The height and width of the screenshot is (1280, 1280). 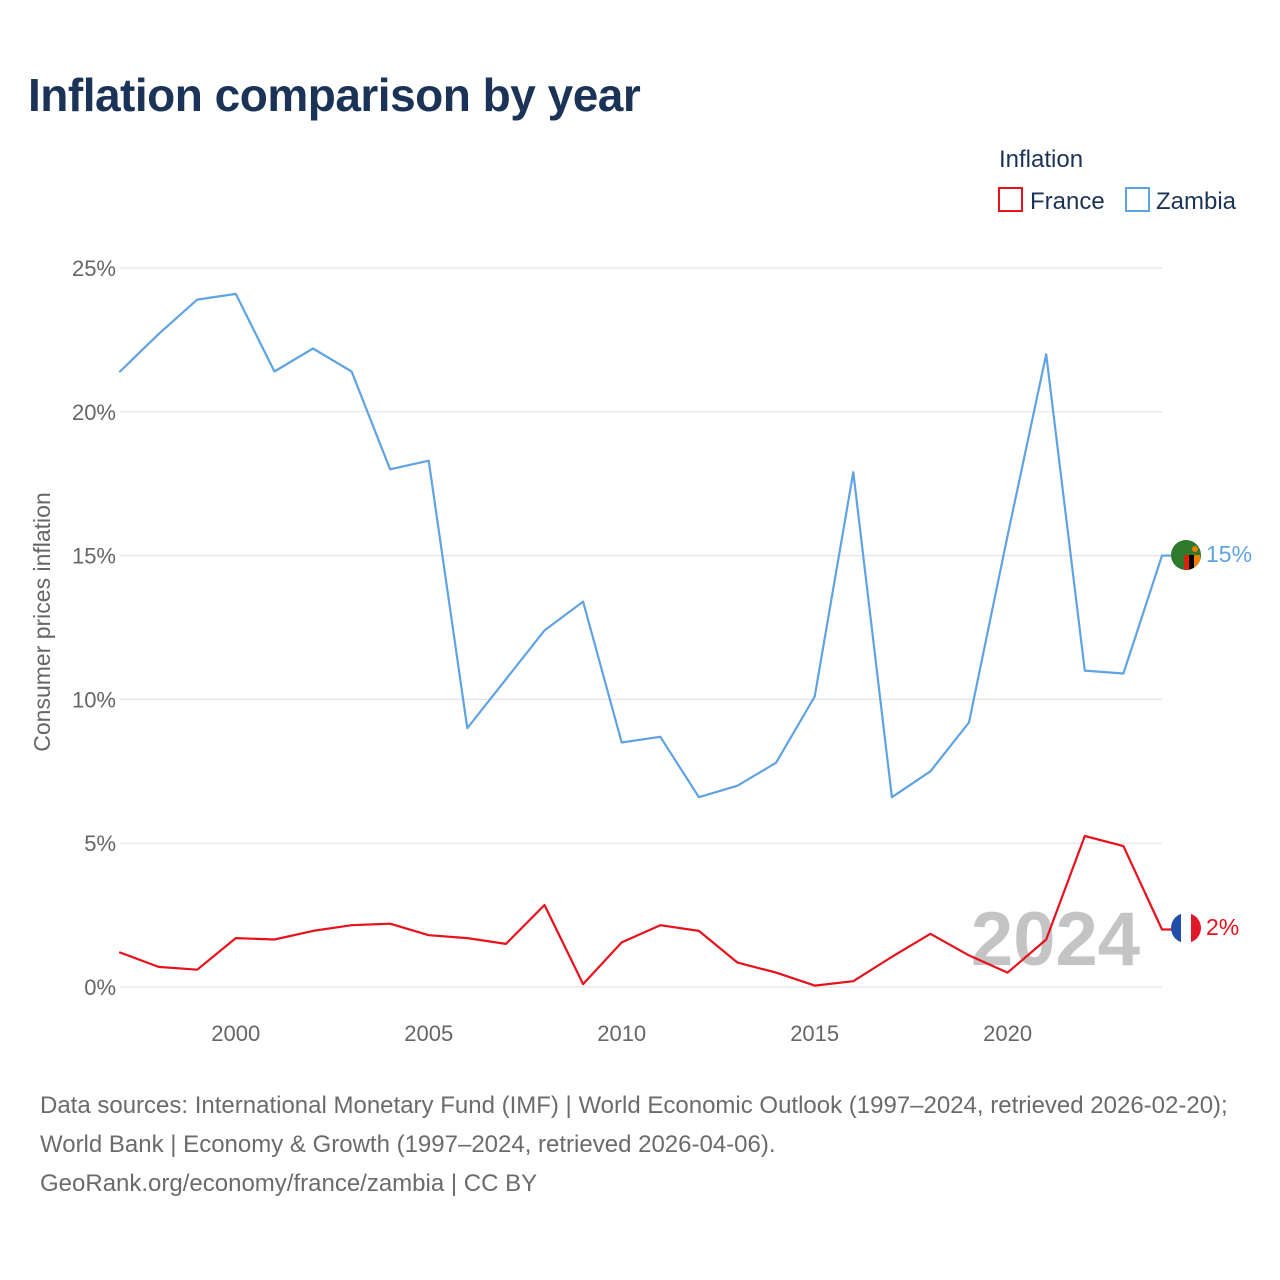 I want to click on y-tick-label: 5%, so click(x=100, y=843).